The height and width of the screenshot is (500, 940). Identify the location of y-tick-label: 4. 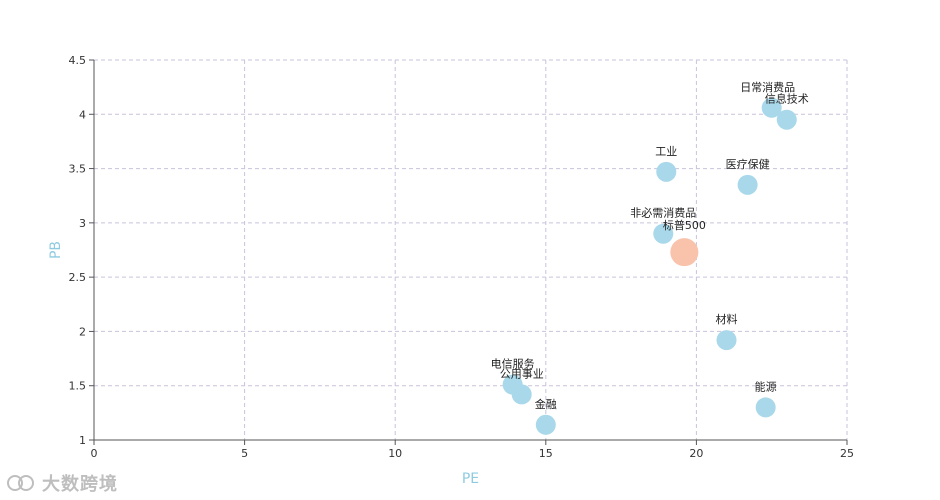
(82, 114).